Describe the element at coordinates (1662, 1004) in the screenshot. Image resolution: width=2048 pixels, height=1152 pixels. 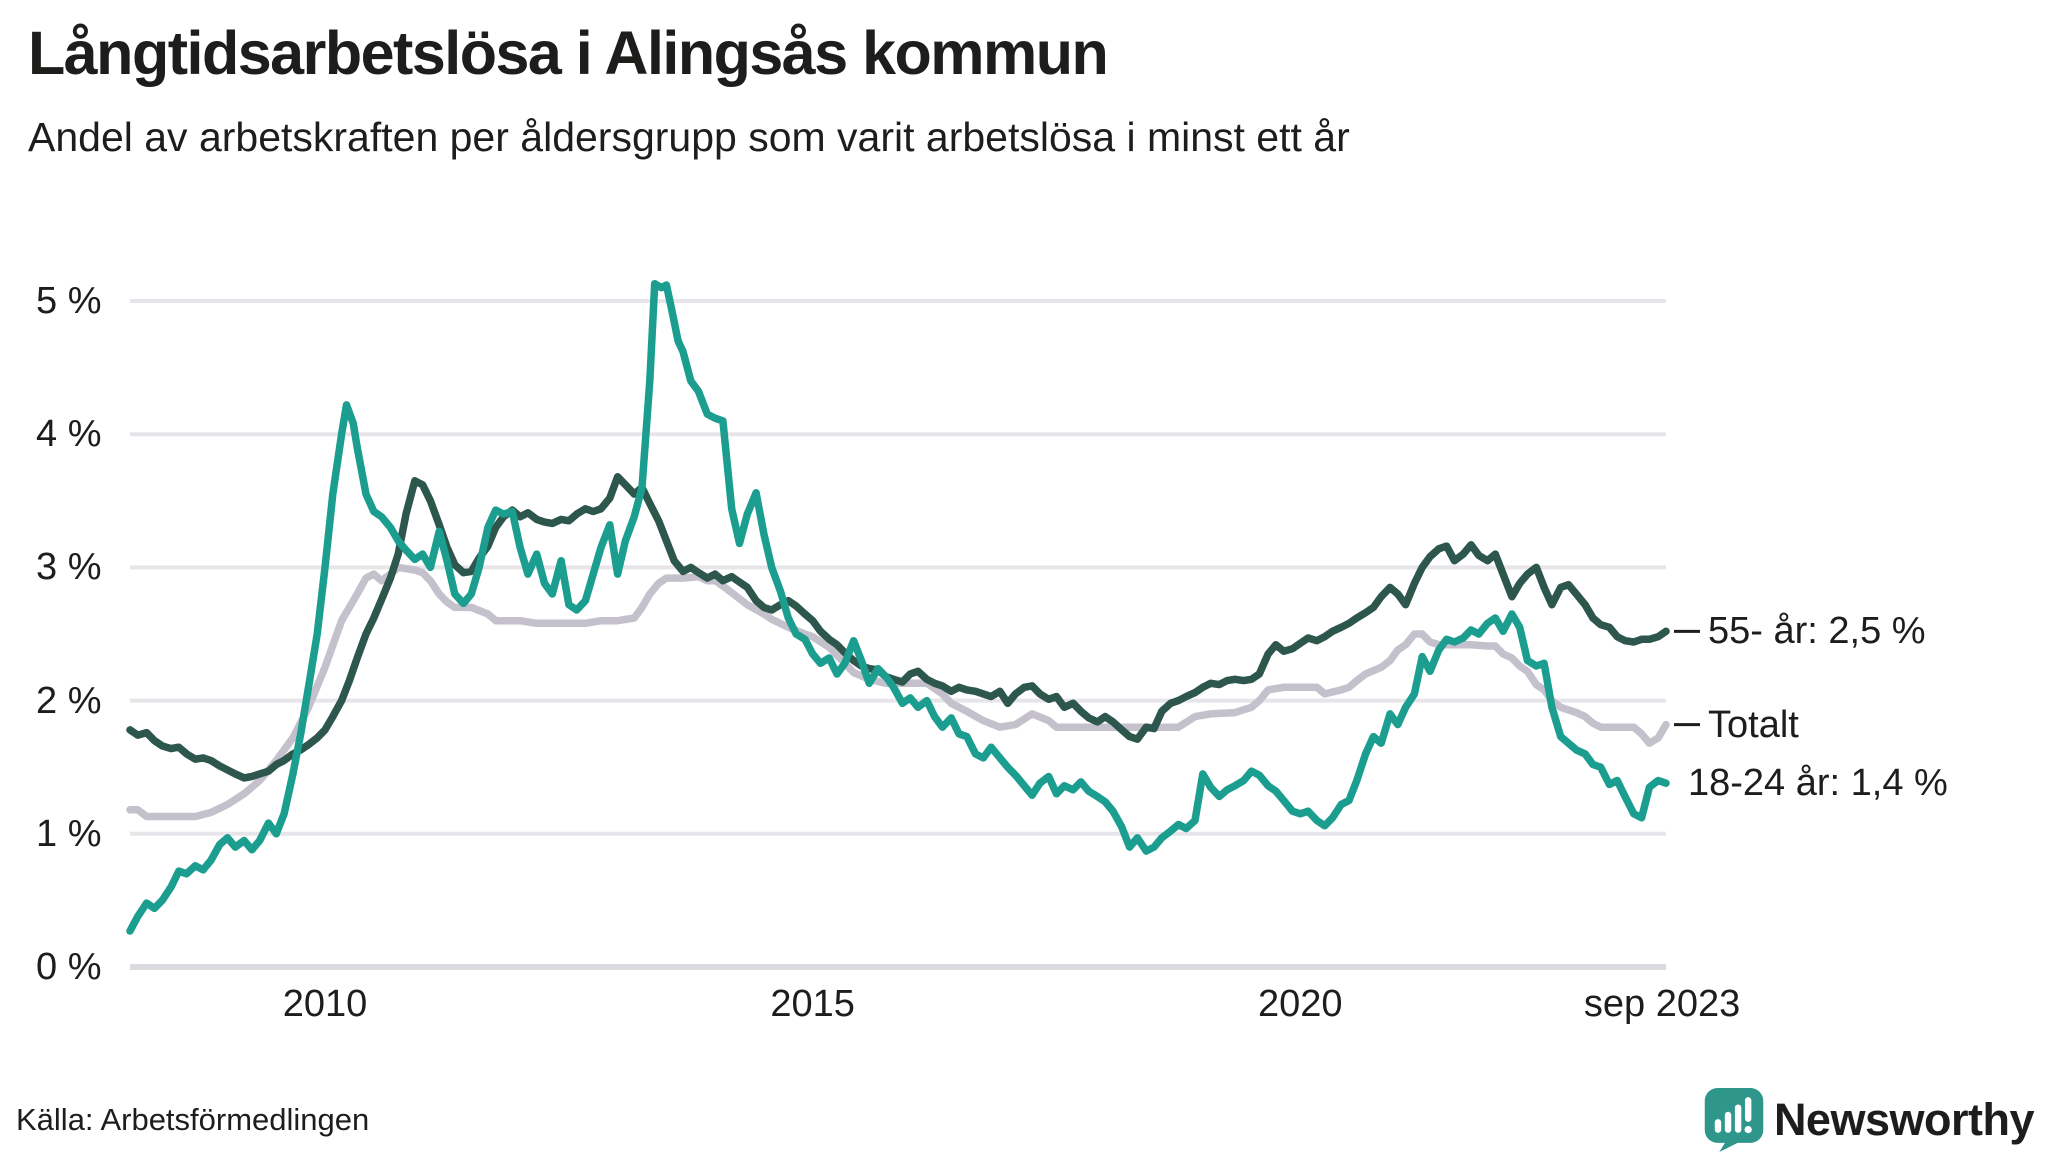
I see `x-tick-sep-2023: sep 2023` at that location.